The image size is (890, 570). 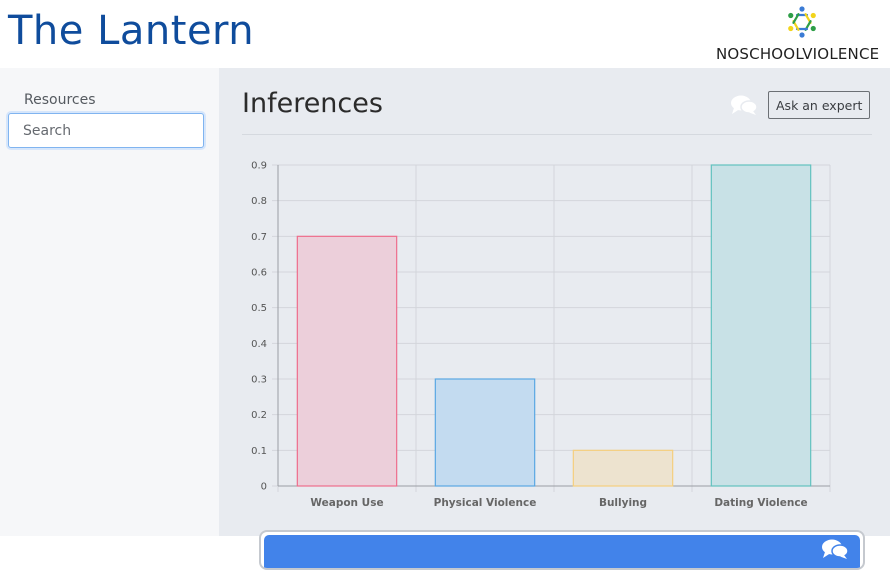 What do you see at coordinates (259, 344) in the screenshot?
I see `y-tick-label: 0.4` at bounding box center [259, 344].